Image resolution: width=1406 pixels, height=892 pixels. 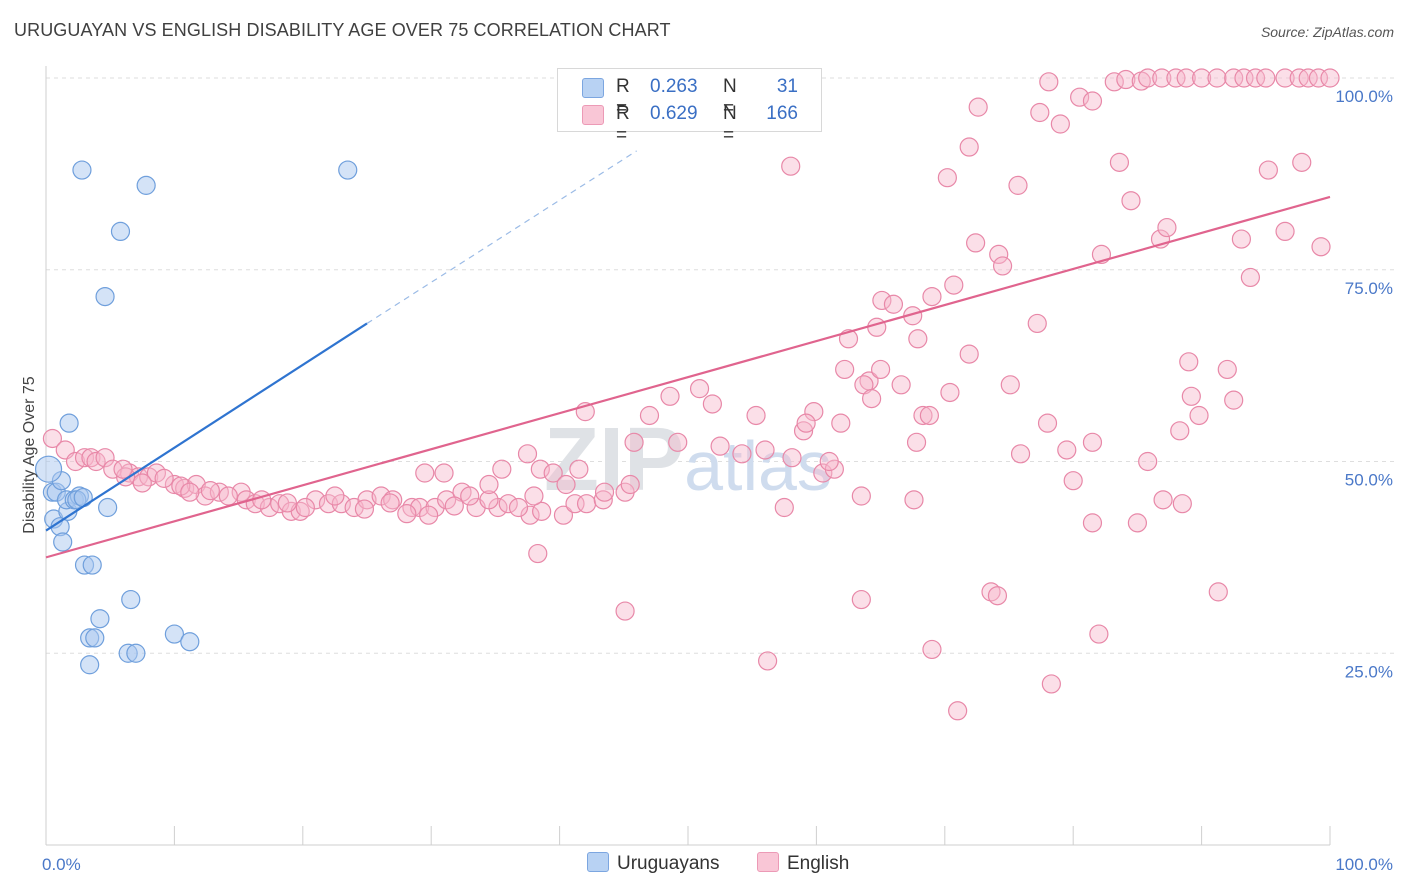 I want to click on english-label: English, so click(x=818, y=863).